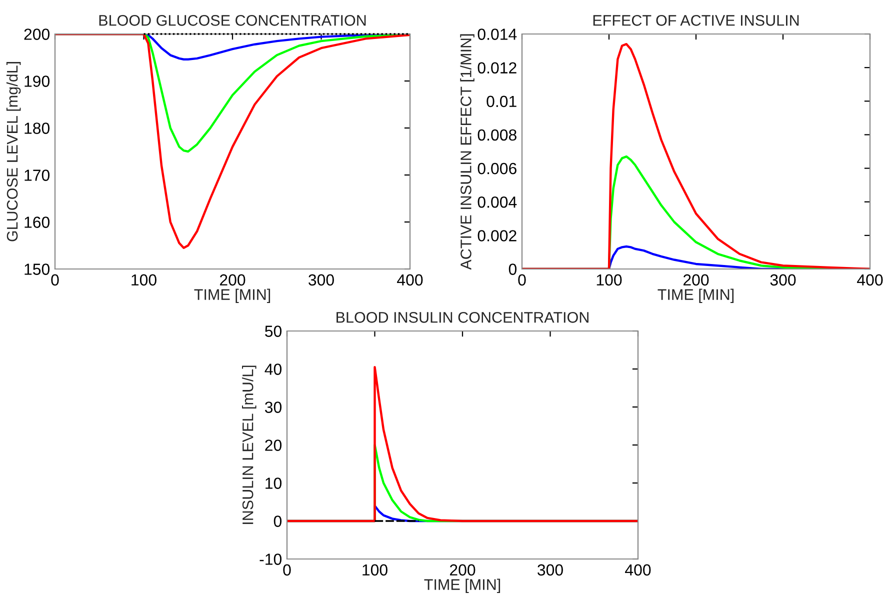  I want to click on y-tick-label: 0.01, so click(501, 102).